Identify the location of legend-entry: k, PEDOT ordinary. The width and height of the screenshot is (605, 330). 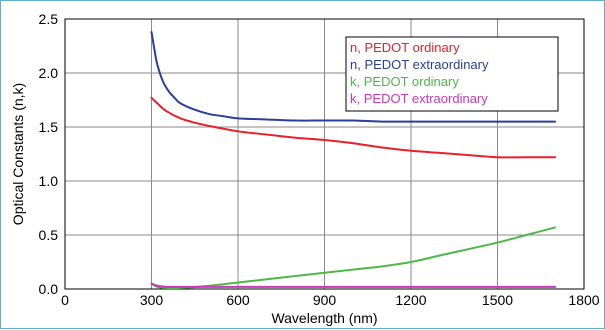
(404, 81).